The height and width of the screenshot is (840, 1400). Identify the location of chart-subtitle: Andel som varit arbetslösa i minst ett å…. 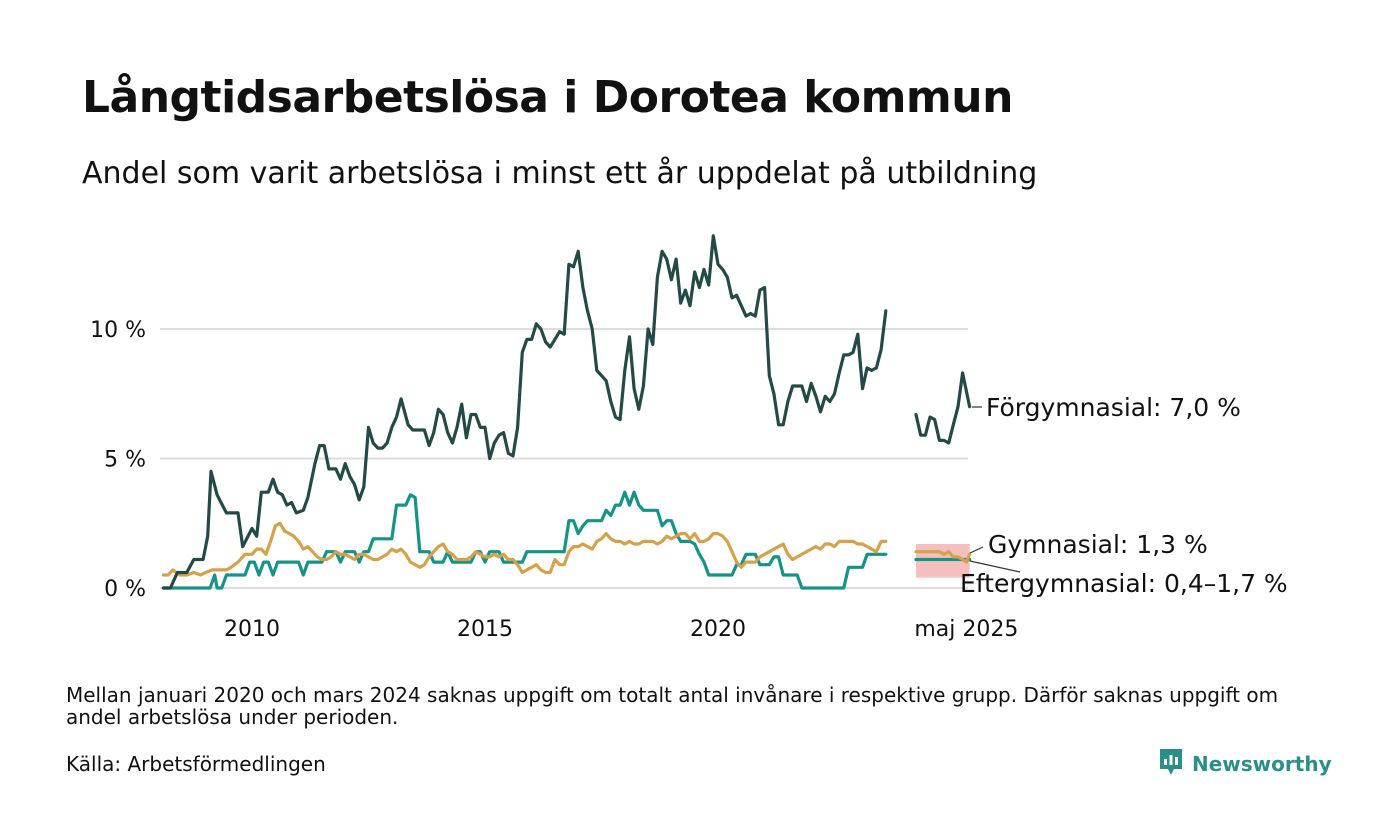
(560, 173).